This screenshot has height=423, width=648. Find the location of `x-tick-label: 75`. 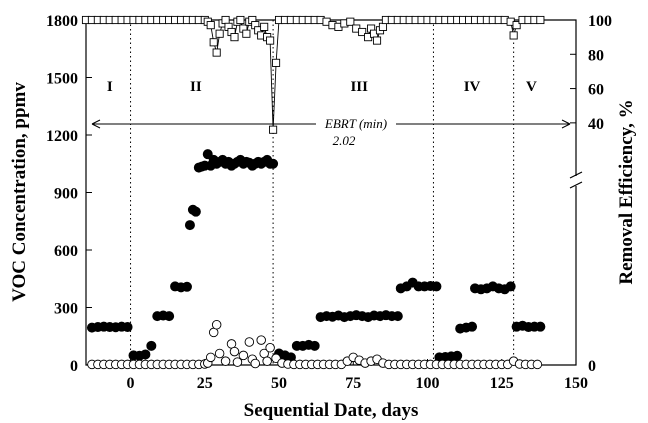

x-tick-label: 75 is located at coordinates (353, 383).